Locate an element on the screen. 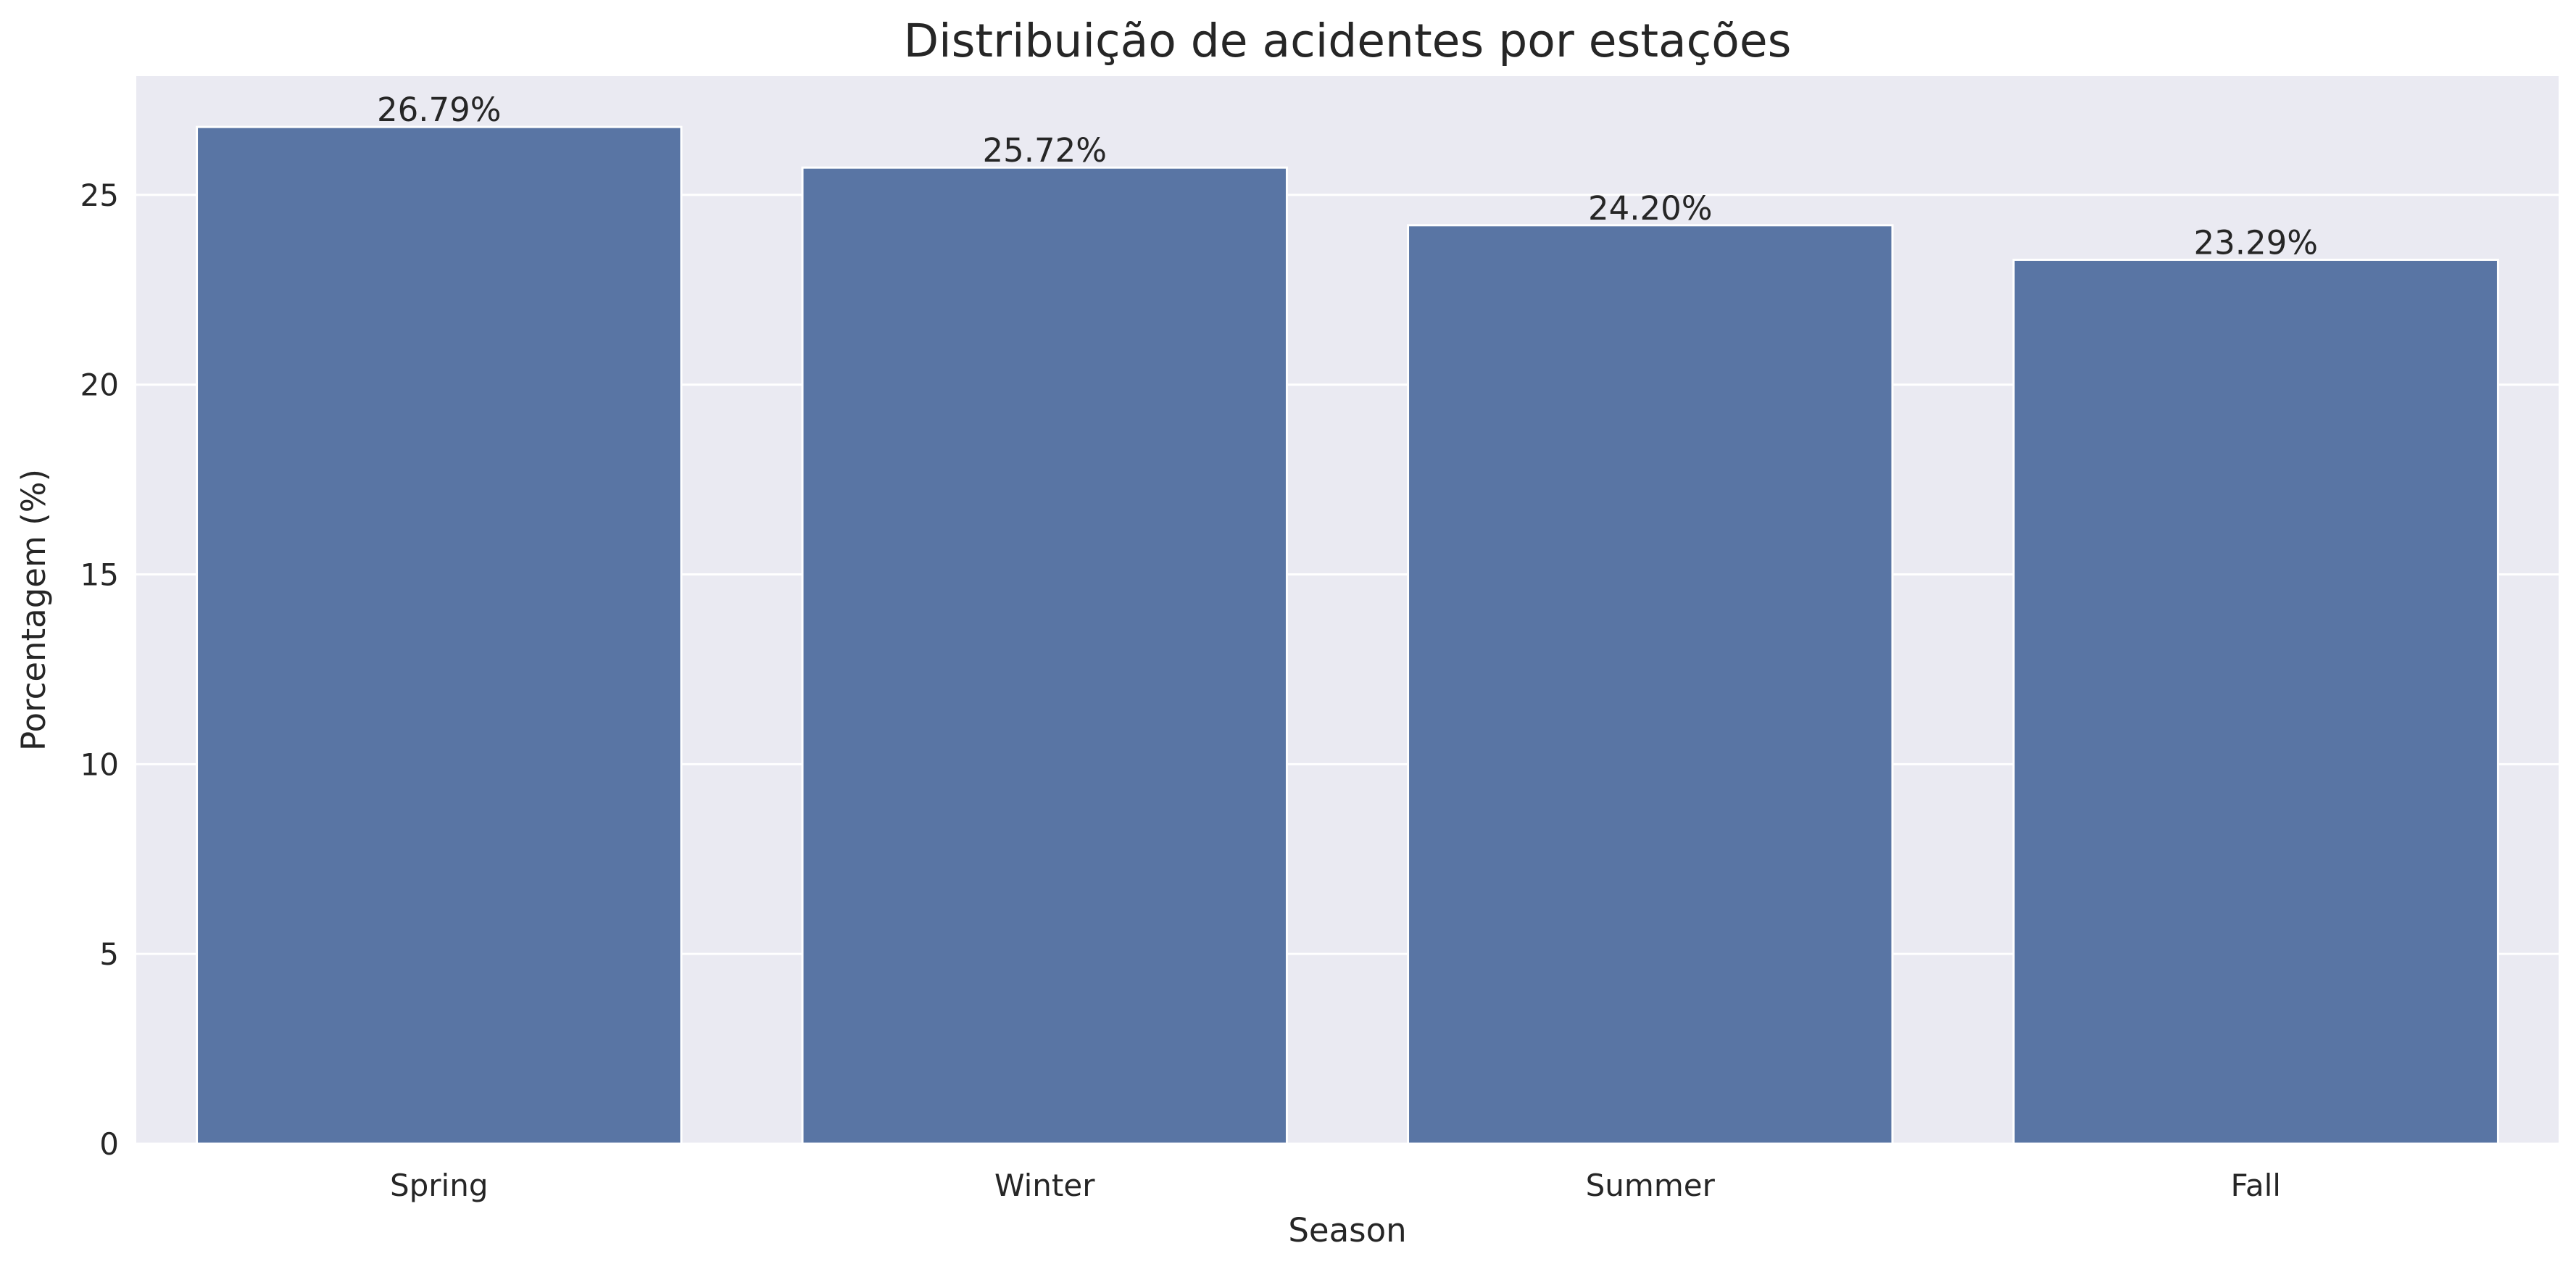 This screenshot has height=1272, width=2576. bar-winter is located at coordinates (1044, 655).